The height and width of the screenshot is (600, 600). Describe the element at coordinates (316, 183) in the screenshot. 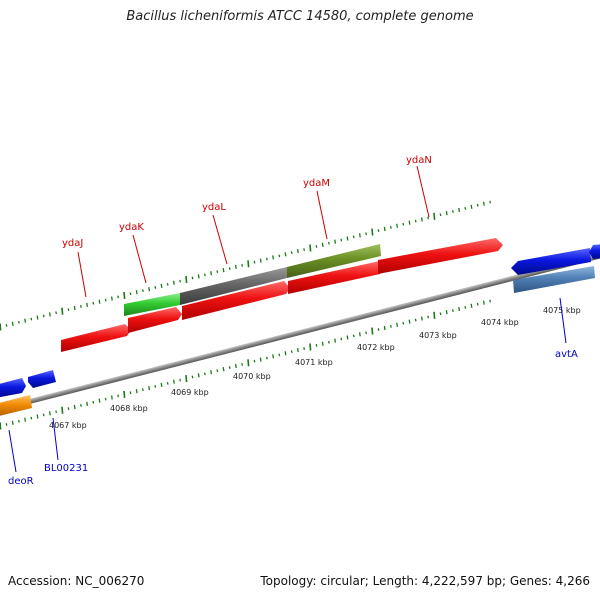

I see `gene-label-ydaM: ydaM` at that location.